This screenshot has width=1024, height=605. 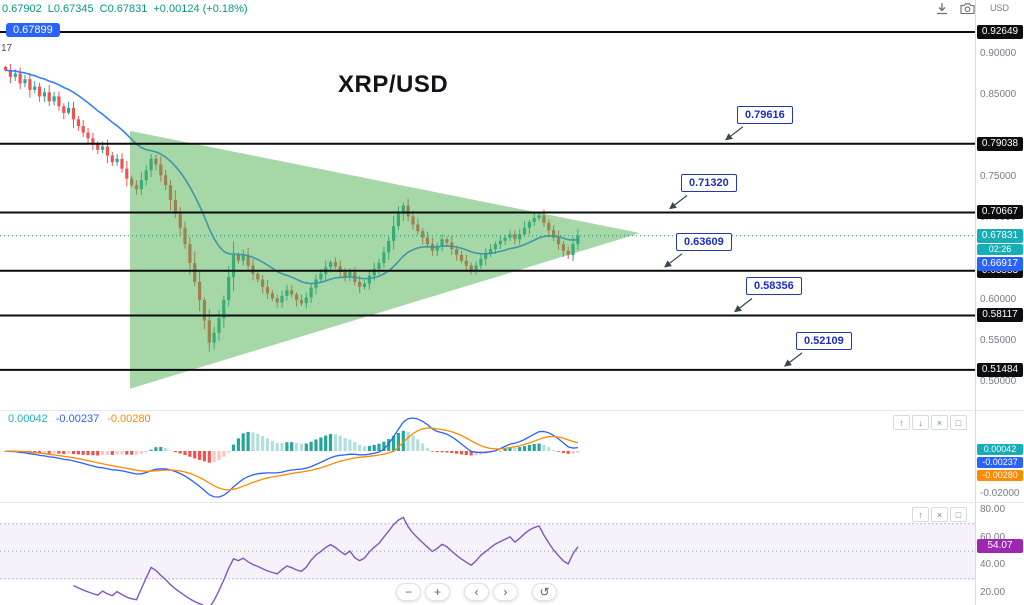 I want to click on price-level-label: 0.58117, so click(x=1000, y=315).